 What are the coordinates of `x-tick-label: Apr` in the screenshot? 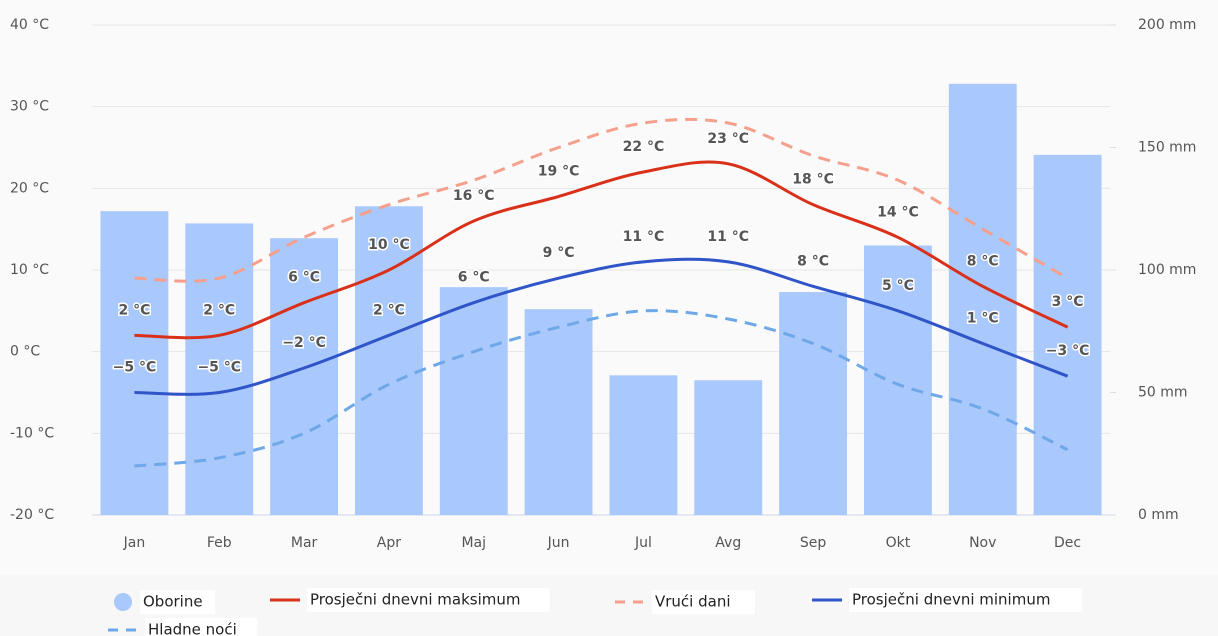 It's located at (389, 543).